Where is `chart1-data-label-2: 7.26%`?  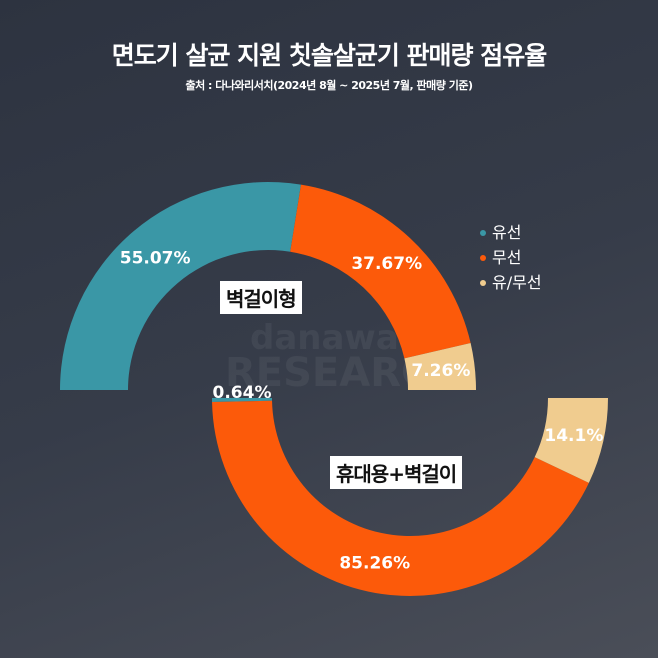
chart1-data-label-2: 7.26% is located at coordinates (440, 371).